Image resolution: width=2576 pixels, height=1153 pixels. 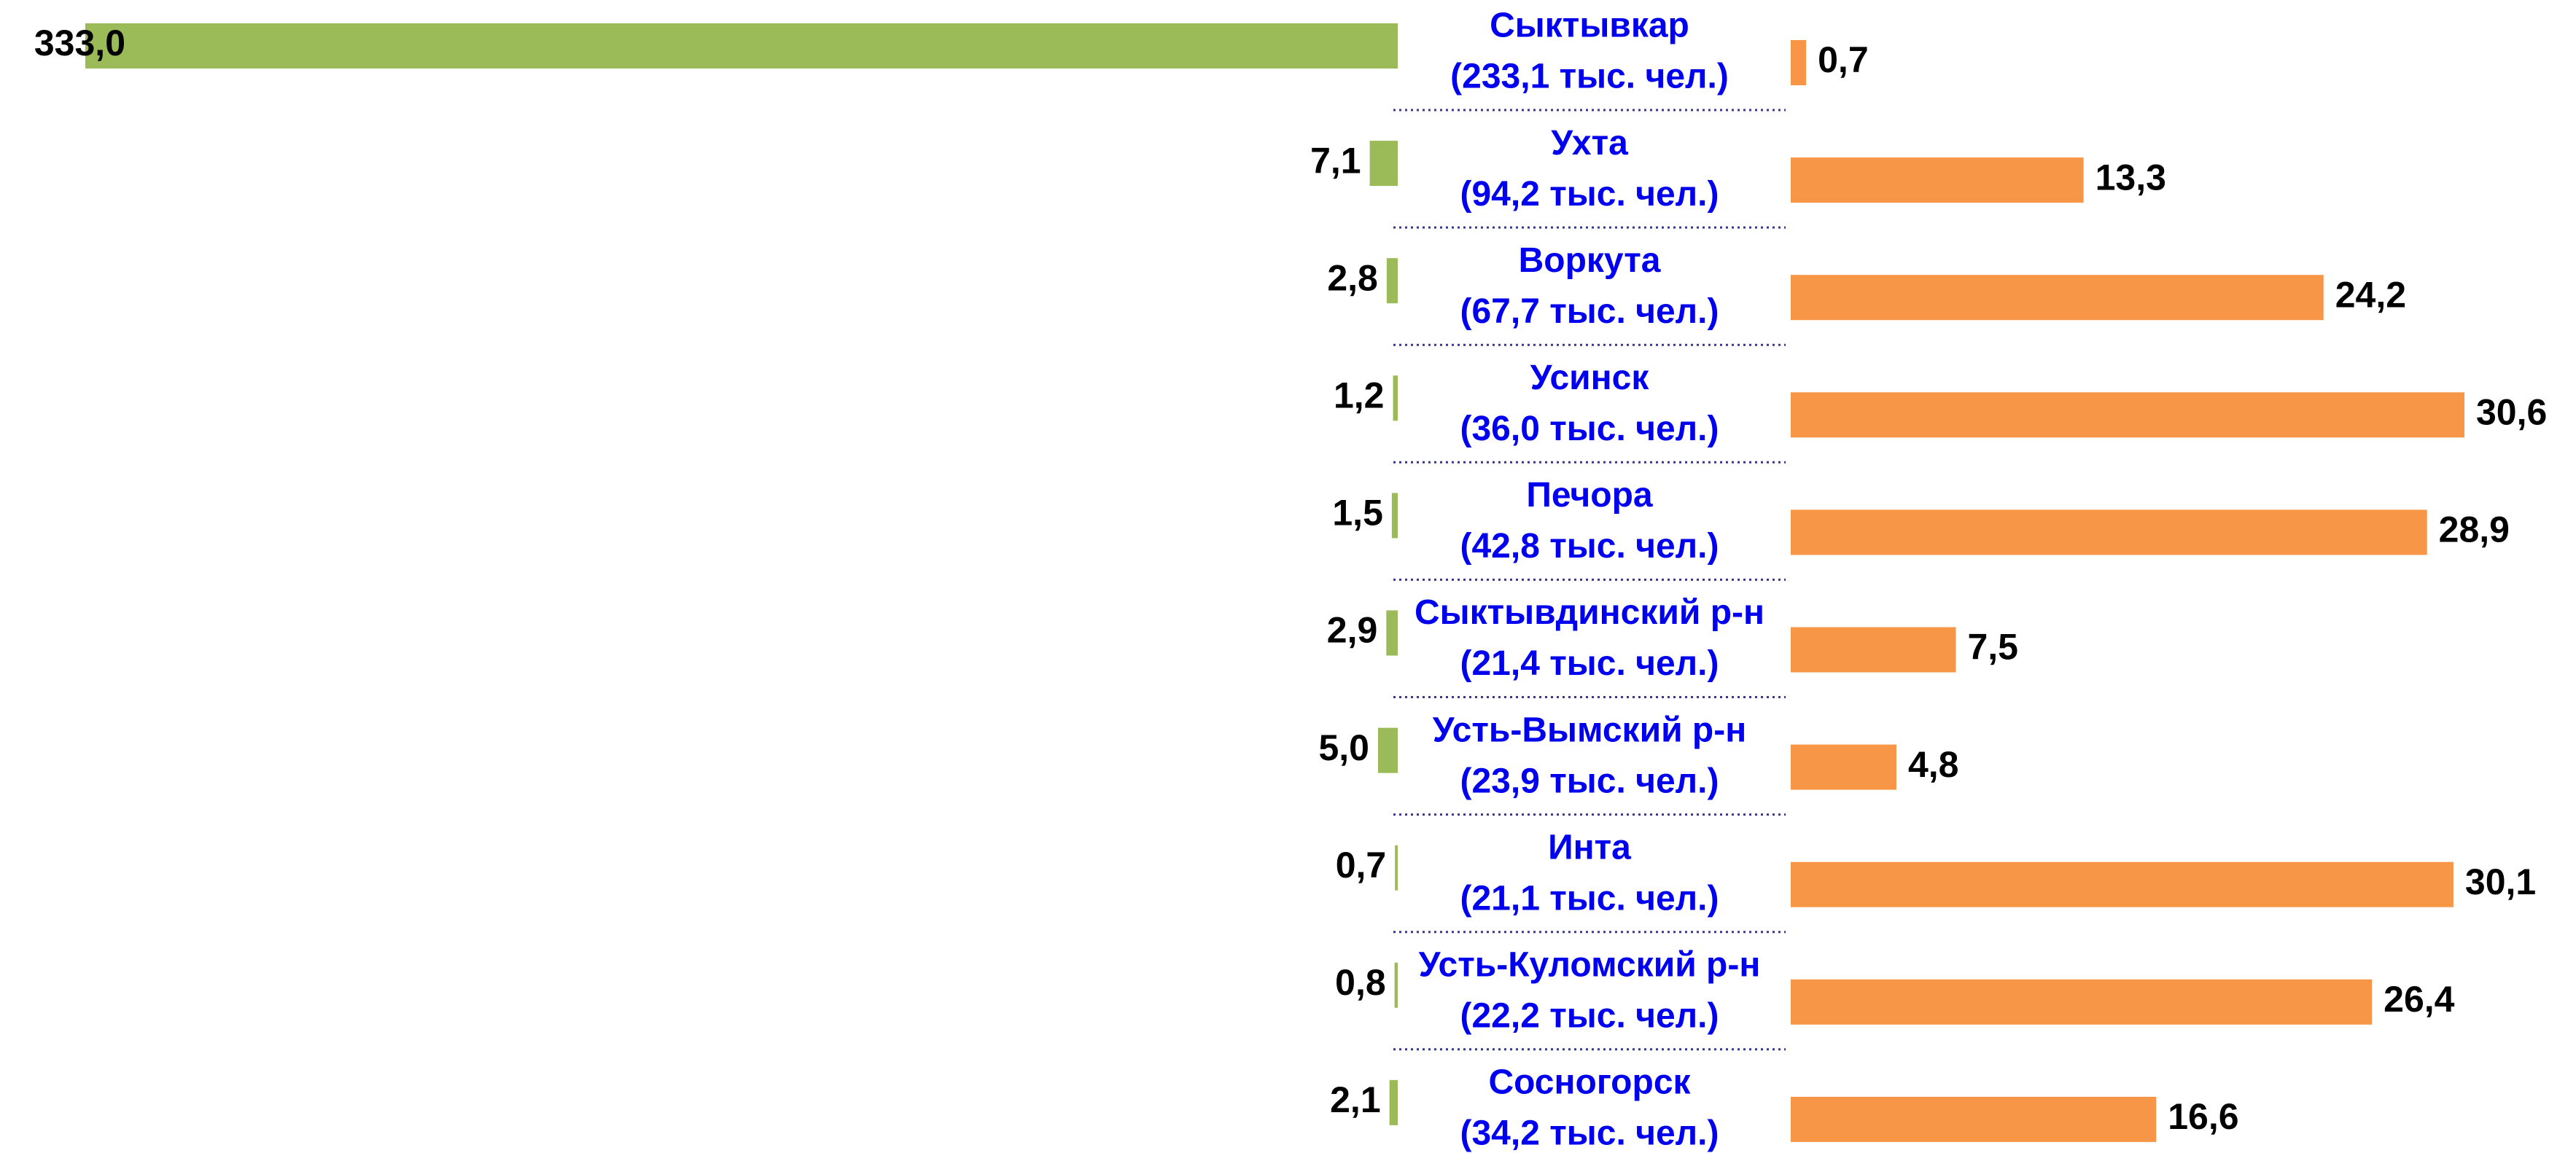 I want to click on category-label: Сосногорск, so click(x=1589, y=1082).